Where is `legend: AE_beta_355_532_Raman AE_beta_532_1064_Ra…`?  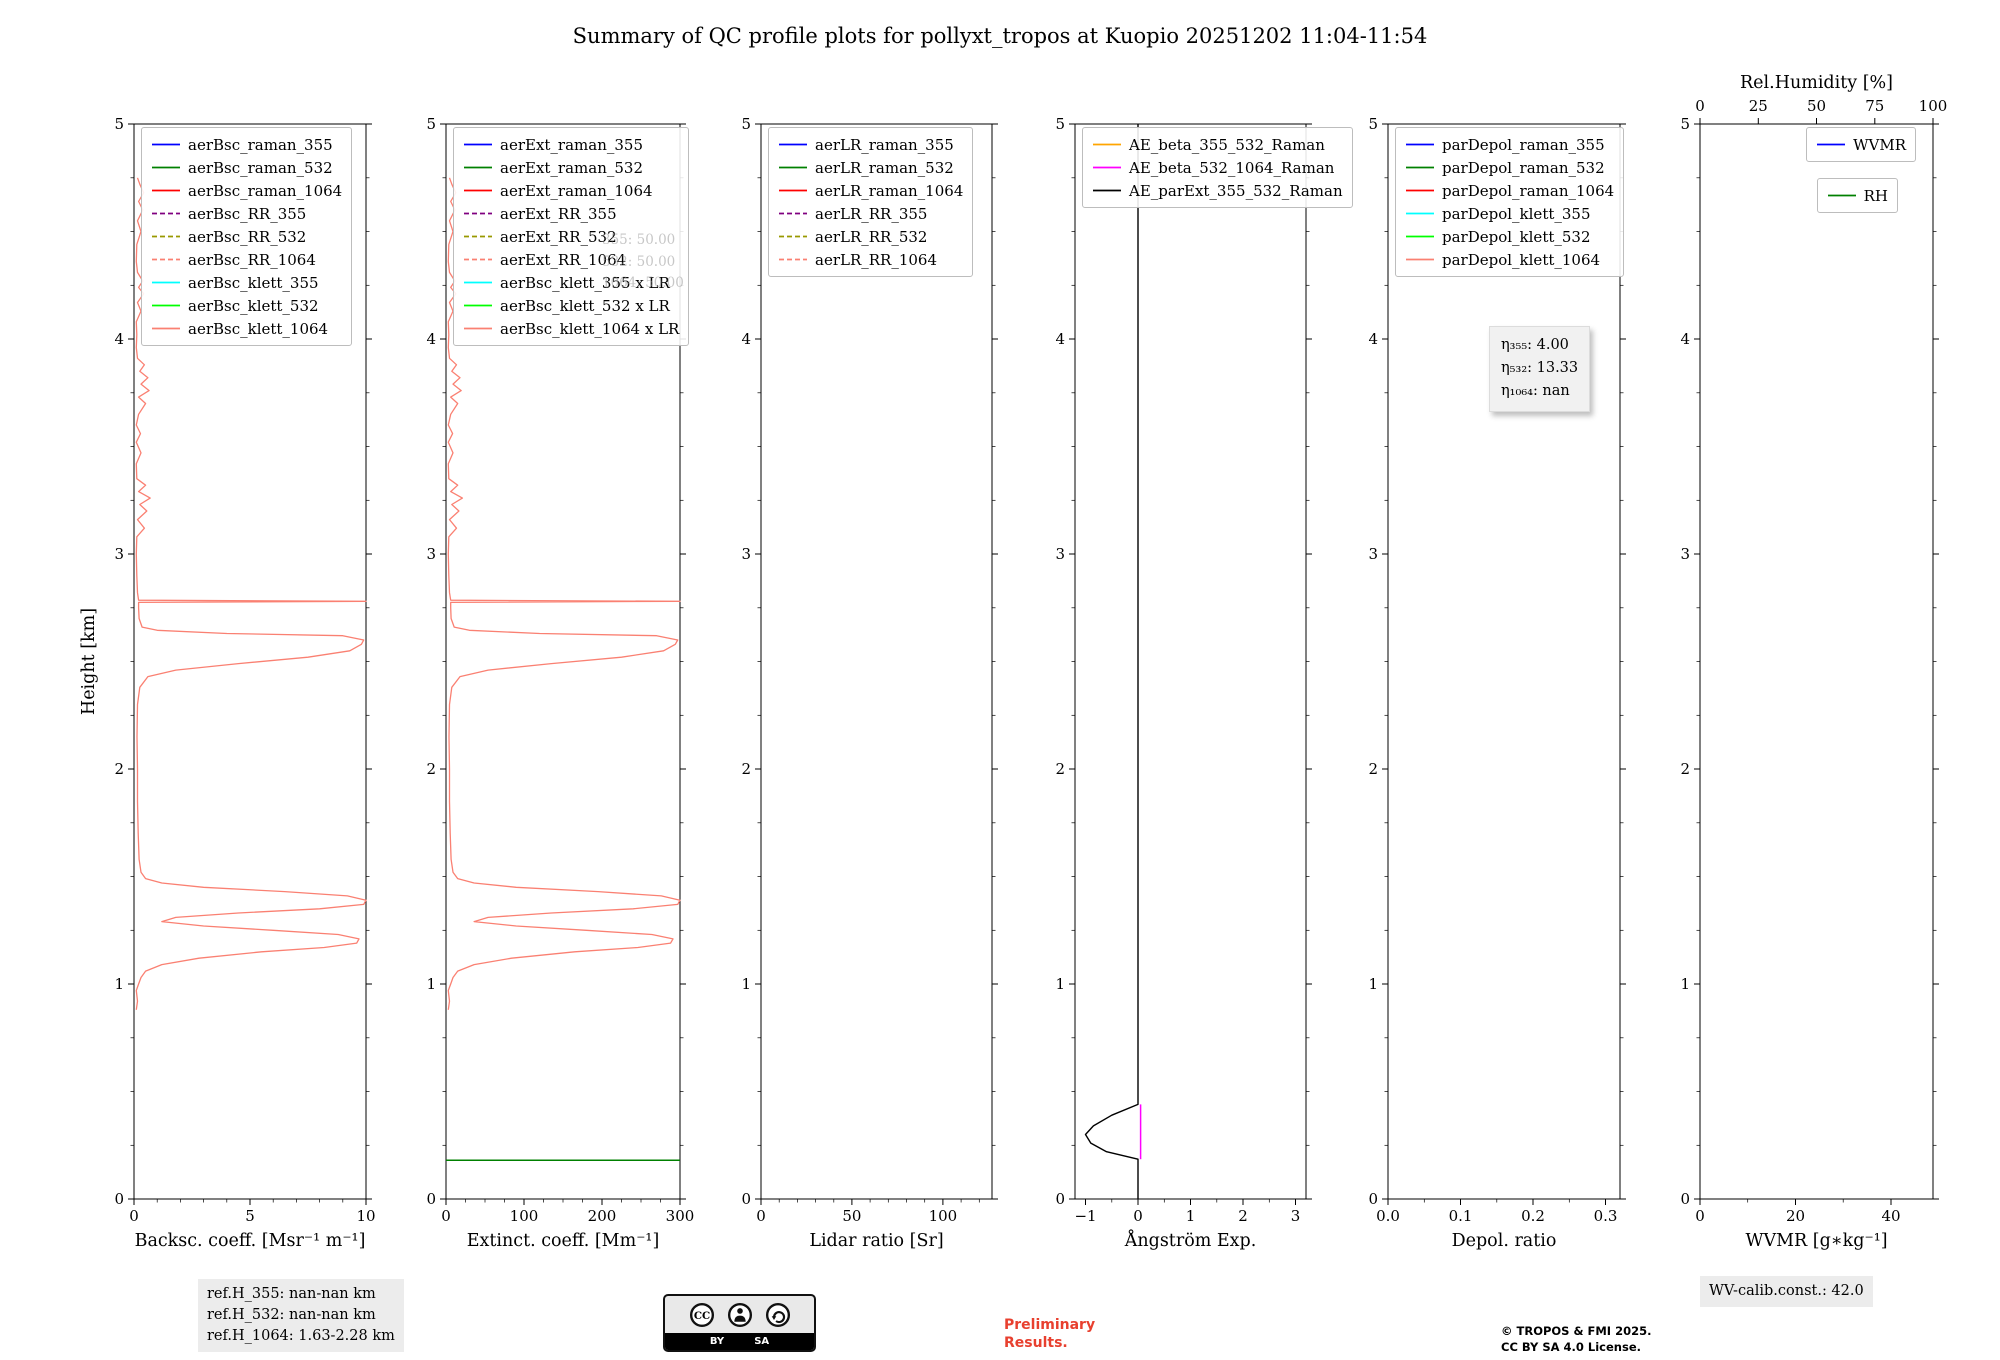
legend: AE_beta_355_532_Raman AE_beta_532_1064_Ra… is located at coordinates (1217, 167).